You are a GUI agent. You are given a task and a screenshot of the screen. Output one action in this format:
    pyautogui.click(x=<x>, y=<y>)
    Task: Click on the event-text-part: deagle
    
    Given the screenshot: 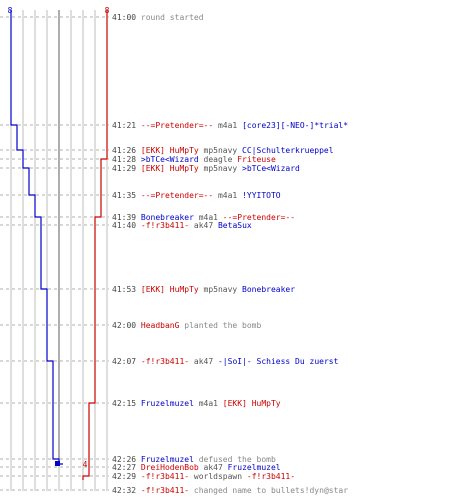 What is the action you would take?
    pyautogui.click(x=216, y=159)
    